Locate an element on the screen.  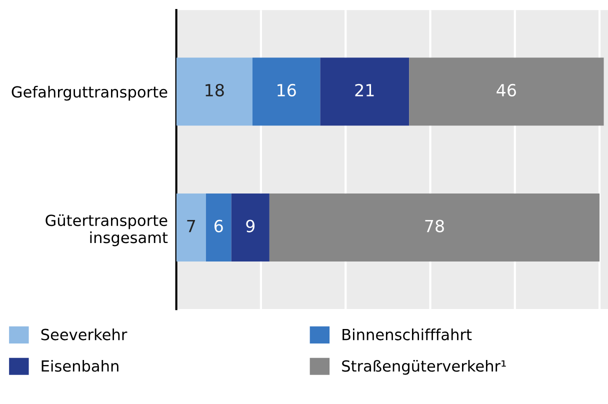
data-label: 21 is located at coordinates (364, 90).